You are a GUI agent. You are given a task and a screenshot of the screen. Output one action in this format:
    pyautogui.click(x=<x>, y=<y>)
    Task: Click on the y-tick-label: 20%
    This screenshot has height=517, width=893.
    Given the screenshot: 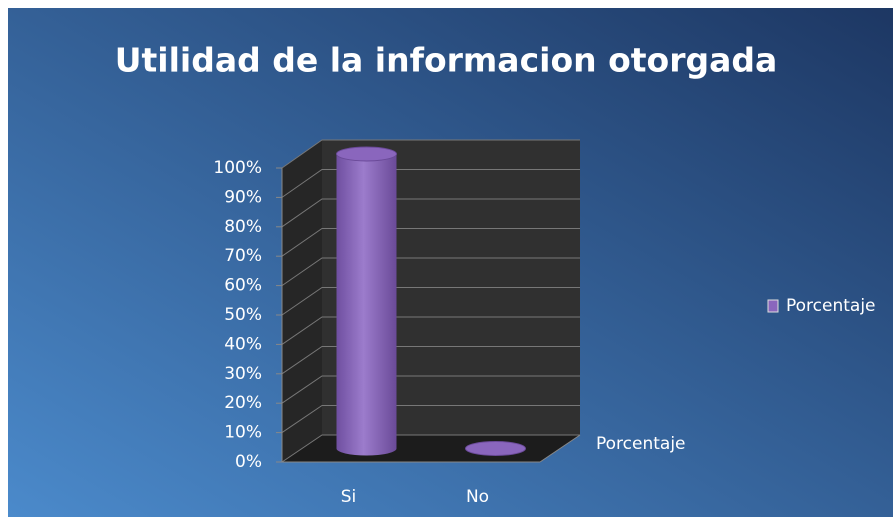 What is the action you would take?
    pyautogui.click(x=243, y=403)
    